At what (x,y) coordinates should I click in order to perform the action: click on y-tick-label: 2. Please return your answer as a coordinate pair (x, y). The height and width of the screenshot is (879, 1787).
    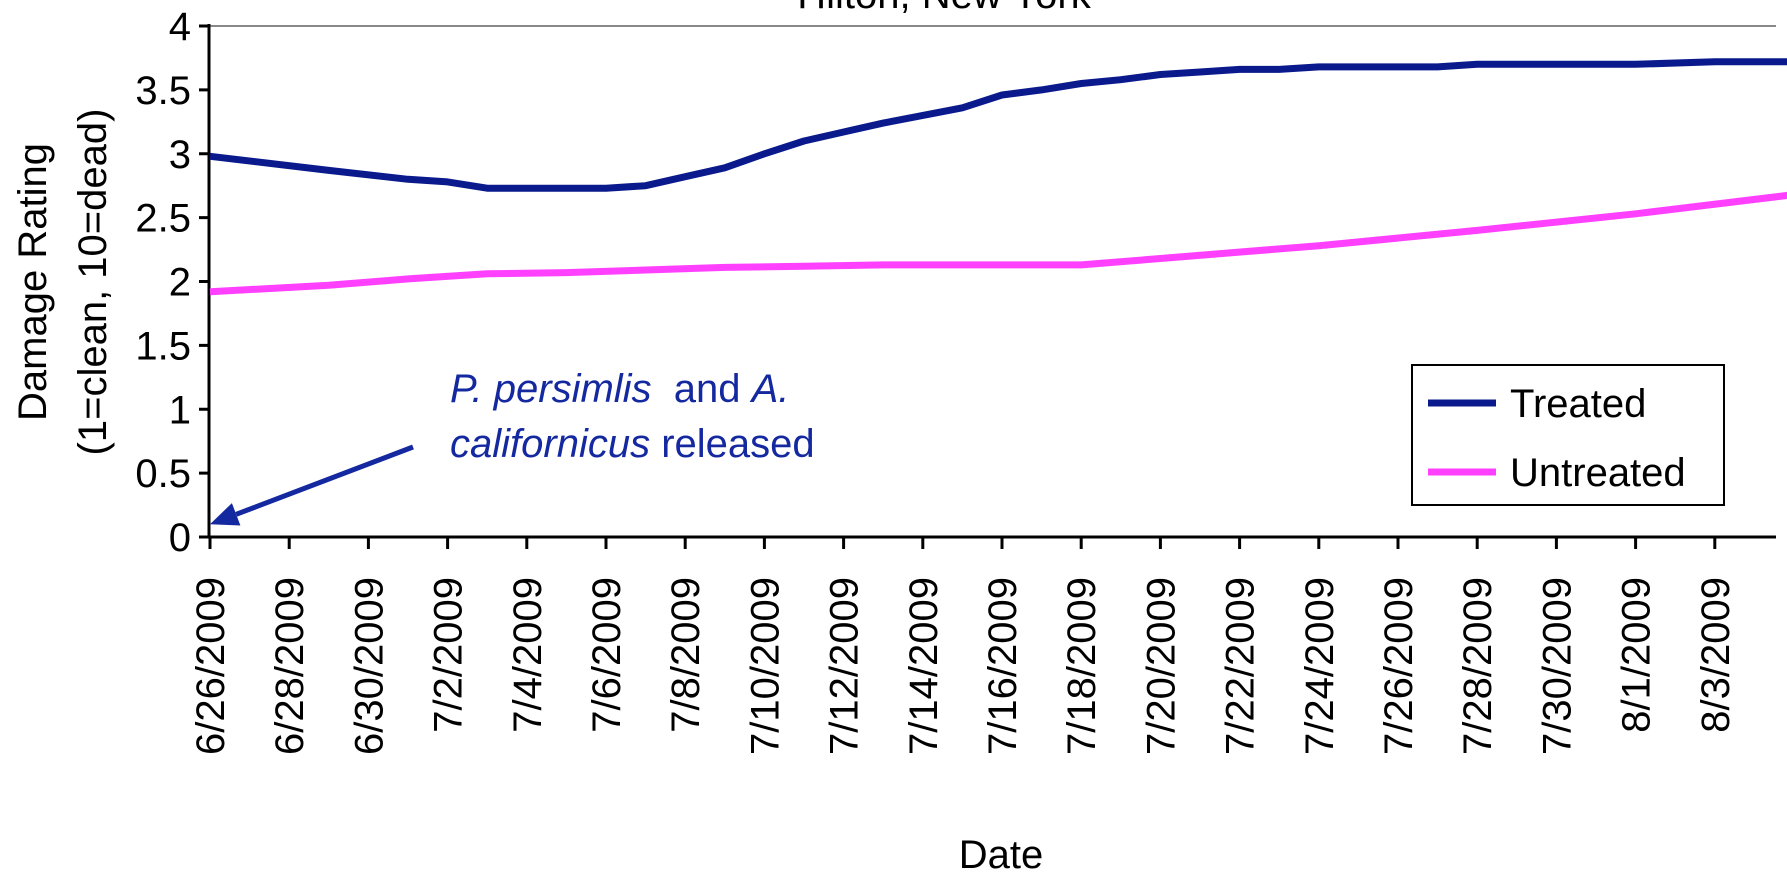
    Looking at the image, I should click on (180, 283).